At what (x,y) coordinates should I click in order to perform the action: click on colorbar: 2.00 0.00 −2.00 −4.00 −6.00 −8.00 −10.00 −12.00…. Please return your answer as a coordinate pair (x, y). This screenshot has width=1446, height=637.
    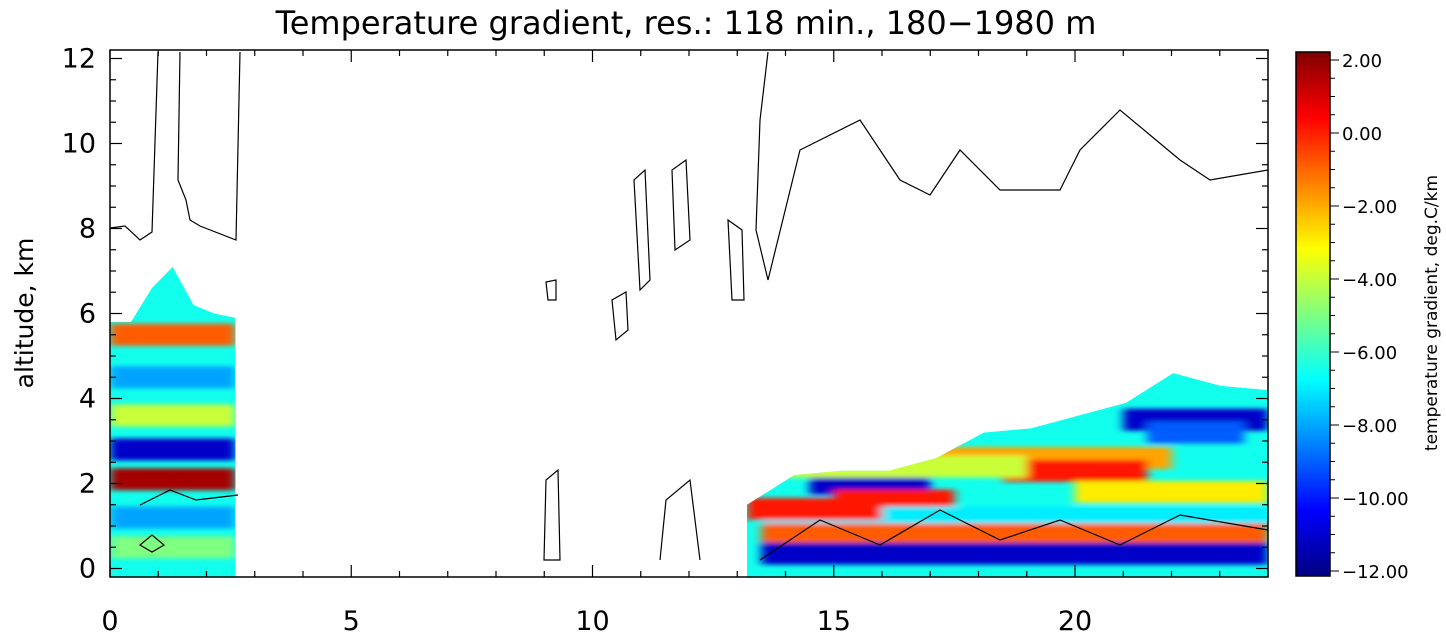
    Looking at the image, I should click on (1368, 317).